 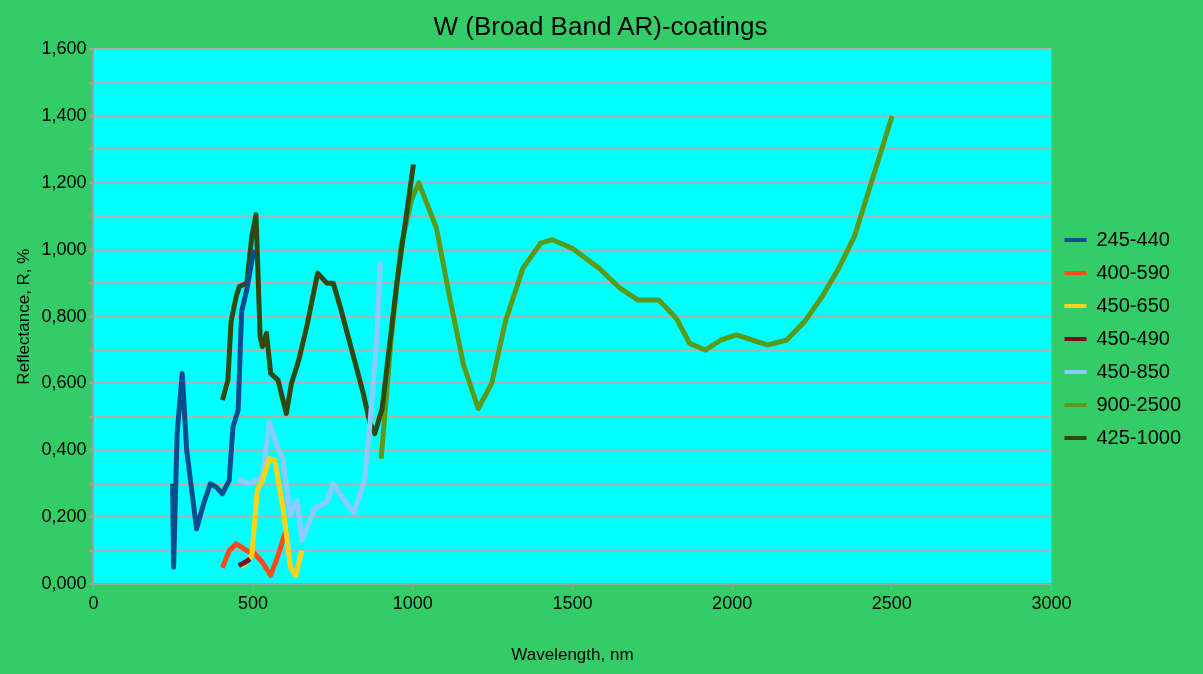 What do you see at coordinates (23, 316) in the screenshot?
I see `y-axis-title: Reflectance, R, %` at bounding box center [23, 316].